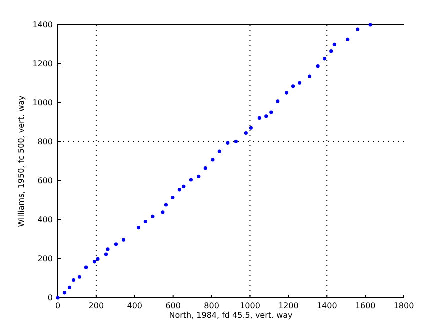  I want to click on x-tick-label: 800, so click(212, 306).